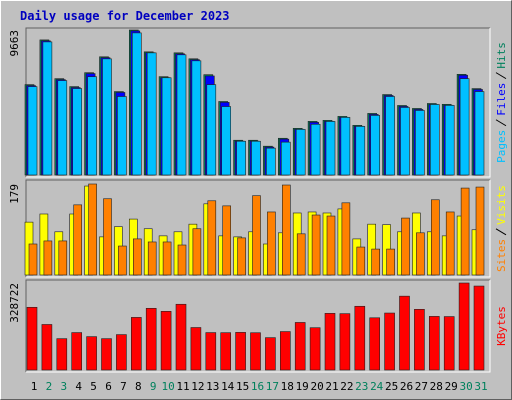  What do you see at coordinates (377, 386) in the screenshot?
I see `x-tick-label: 24` at bounding box center [377, 386].